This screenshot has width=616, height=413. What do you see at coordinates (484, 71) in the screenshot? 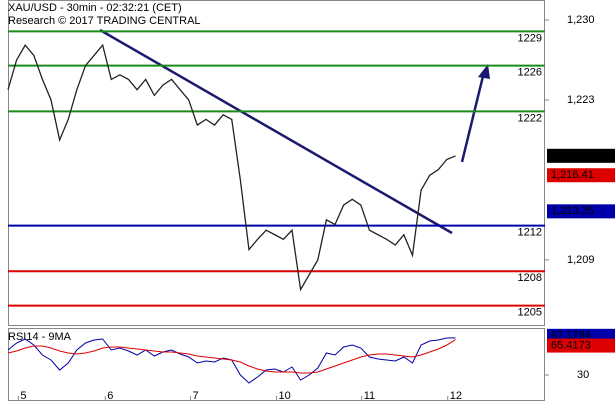
I see `arrow-head` at bounding box center [484, 71].